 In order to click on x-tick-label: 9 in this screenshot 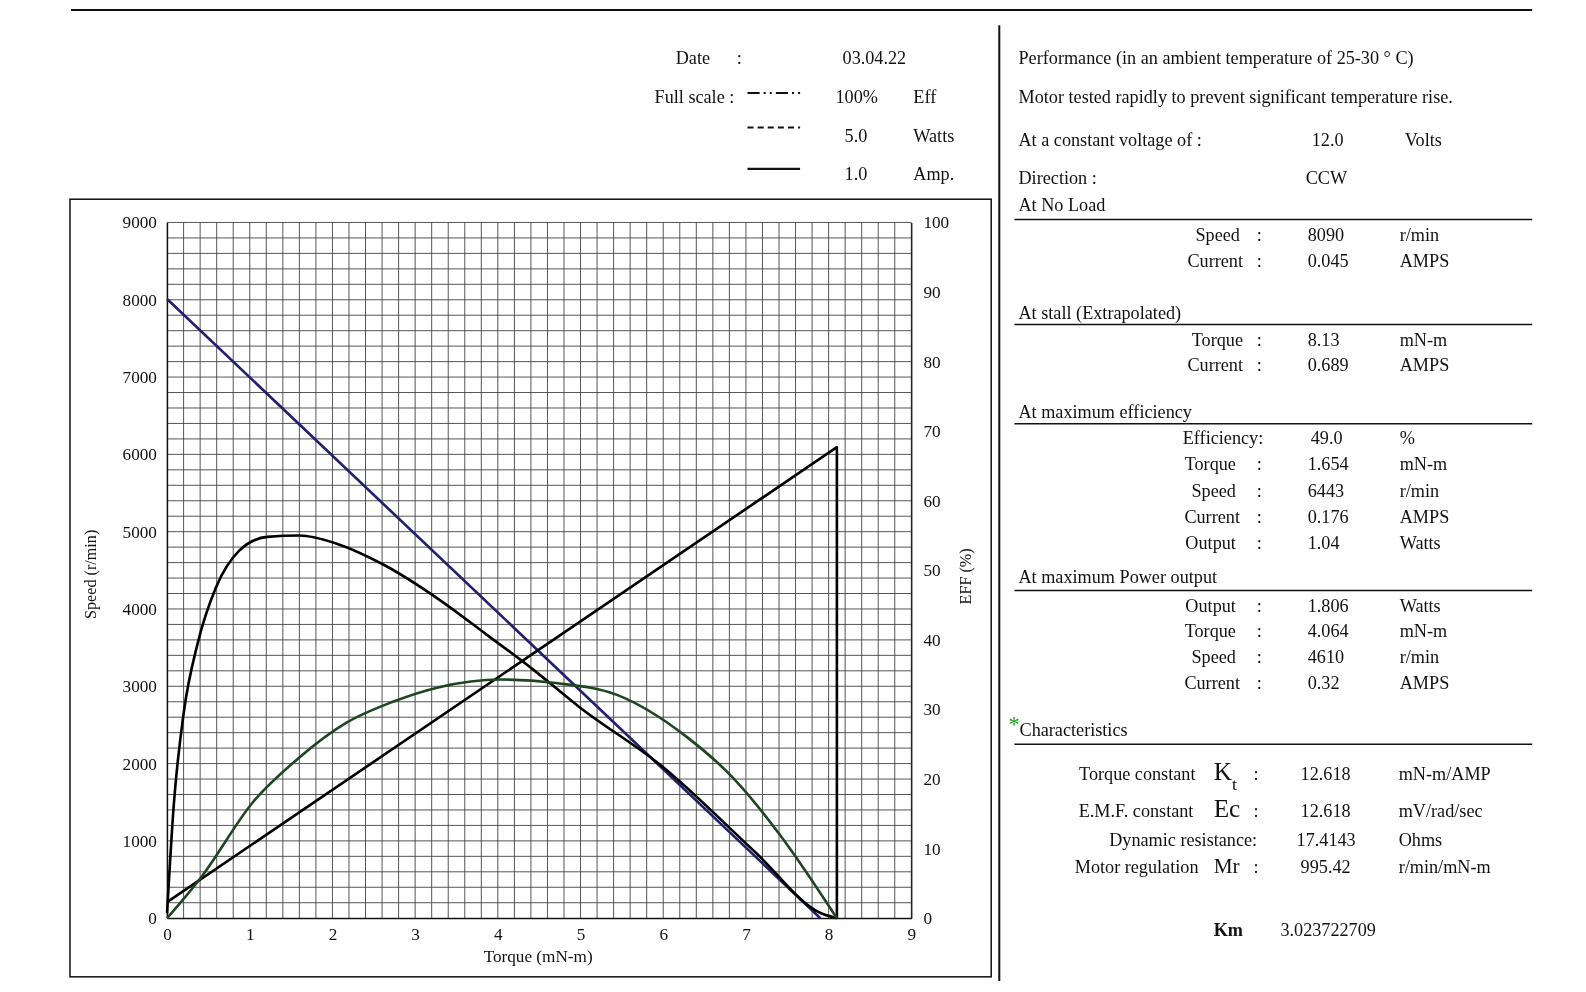, I will do `click(912, 935)`.